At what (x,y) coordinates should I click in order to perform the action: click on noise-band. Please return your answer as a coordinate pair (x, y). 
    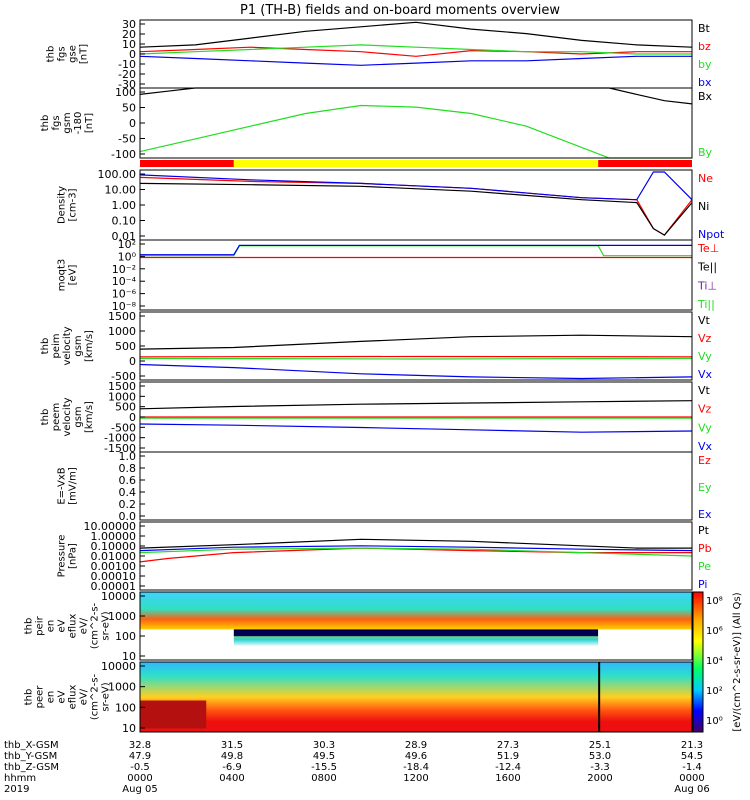
    Looking at the image, I should click on (416, 633).